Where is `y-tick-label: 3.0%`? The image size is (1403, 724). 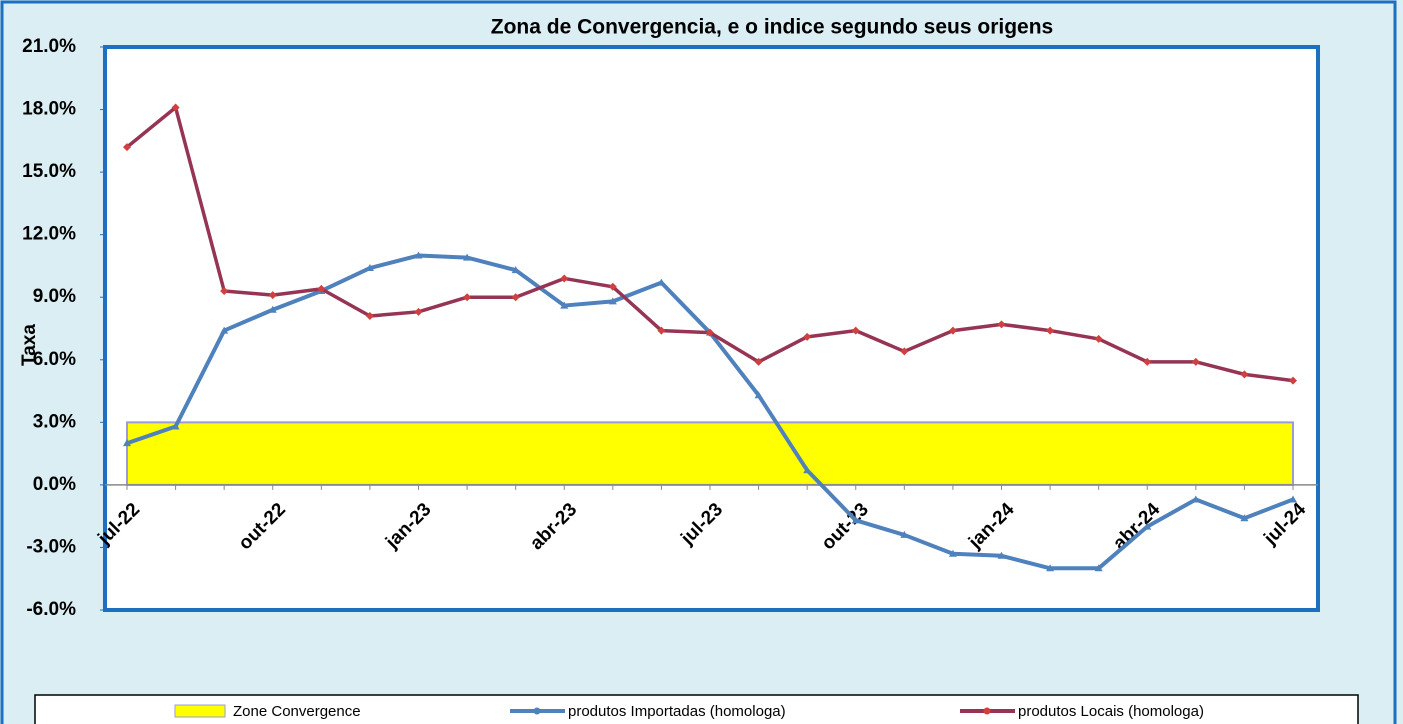
y-tick-label: 3.0% is located at coordinates (54, 421).